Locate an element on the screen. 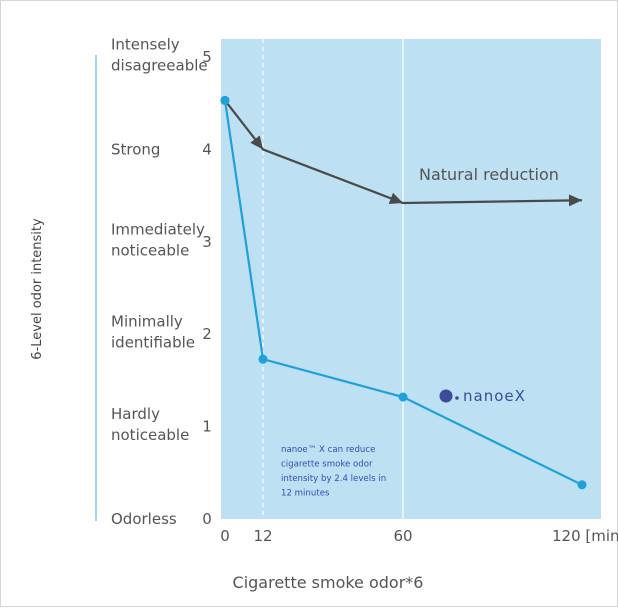 This screenshot has height=608, width=618. y-level-label: Strong is located at coordinates (135, 149).